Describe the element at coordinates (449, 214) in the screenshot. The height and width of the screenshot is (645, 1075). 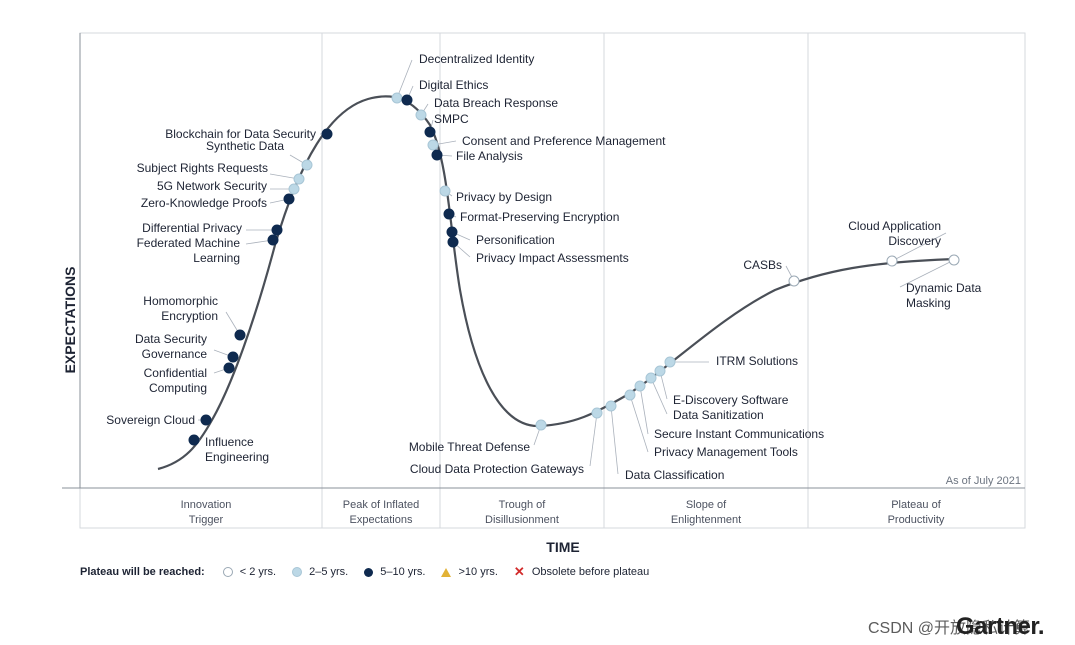
I see `marker-format-preserving-encryption` at that location.